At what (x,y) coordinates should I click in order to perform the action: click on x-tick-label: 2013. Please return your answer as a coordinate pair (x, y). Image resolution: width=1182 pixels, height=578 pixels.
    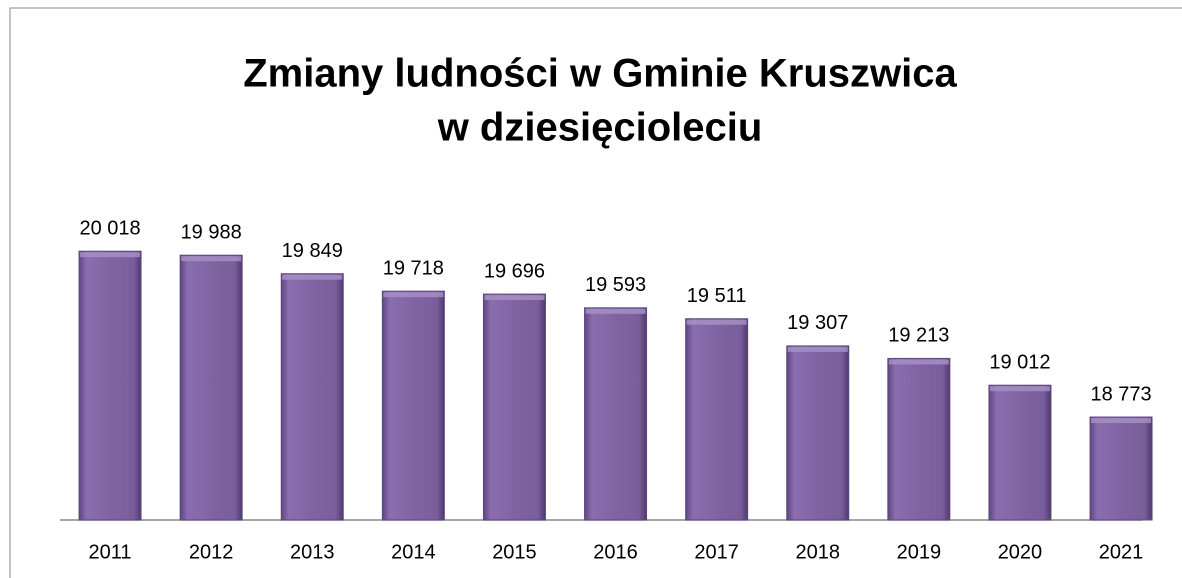
    Looking at the image, I should click on (312, 552).